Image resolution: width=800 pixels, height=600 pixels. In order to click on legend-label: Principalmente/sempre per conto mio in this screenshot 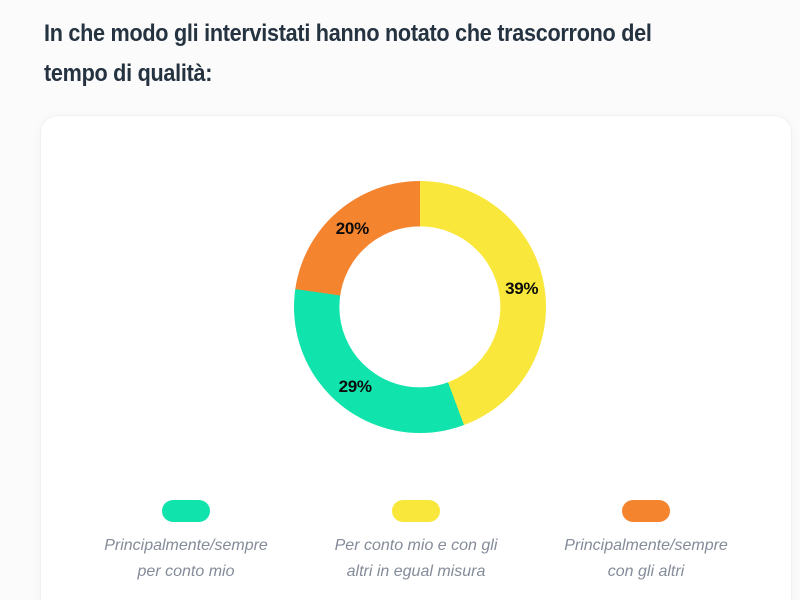, I will do `click(186, 558)`.